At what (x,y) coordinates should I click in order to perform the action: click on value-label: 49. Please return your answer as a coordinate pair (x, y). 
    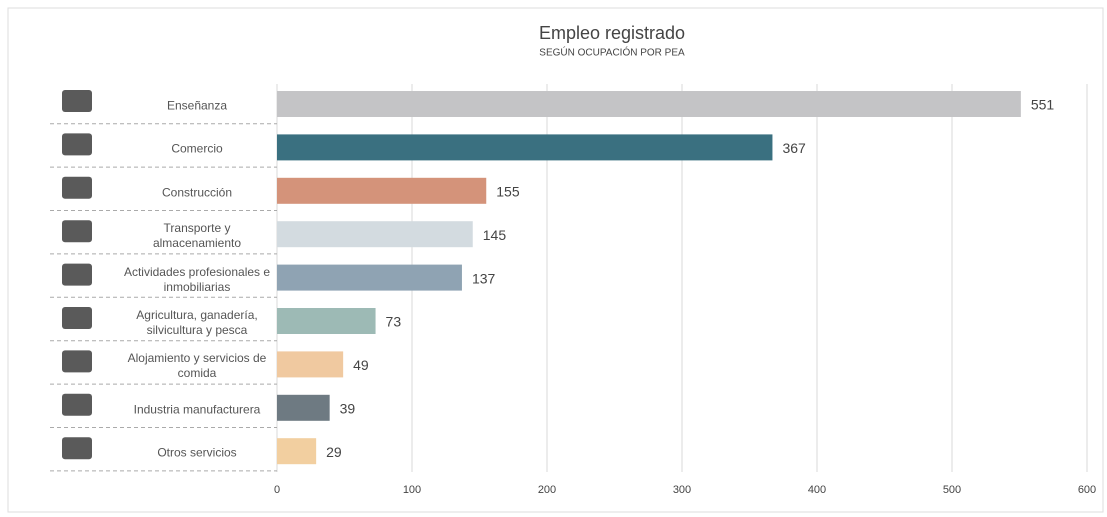
    Looking at the image, I should click on (361, 365).